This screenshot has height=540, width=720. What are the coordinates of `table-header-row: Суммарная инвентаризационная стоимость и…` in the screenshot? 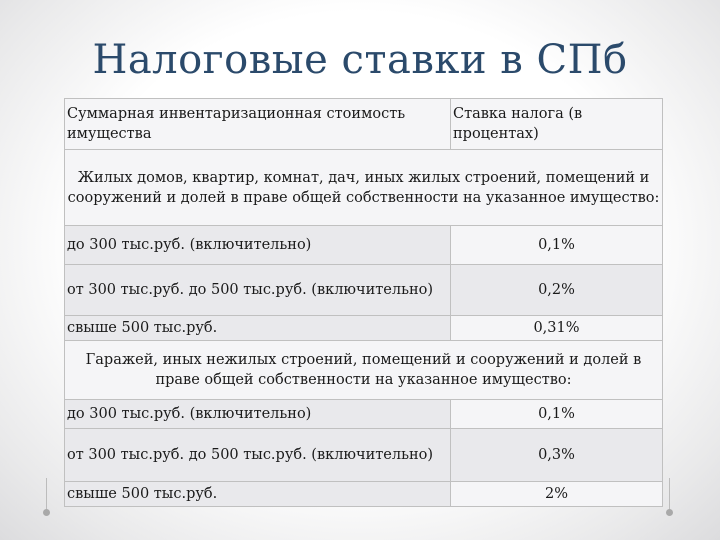 It's located at (363, 124).